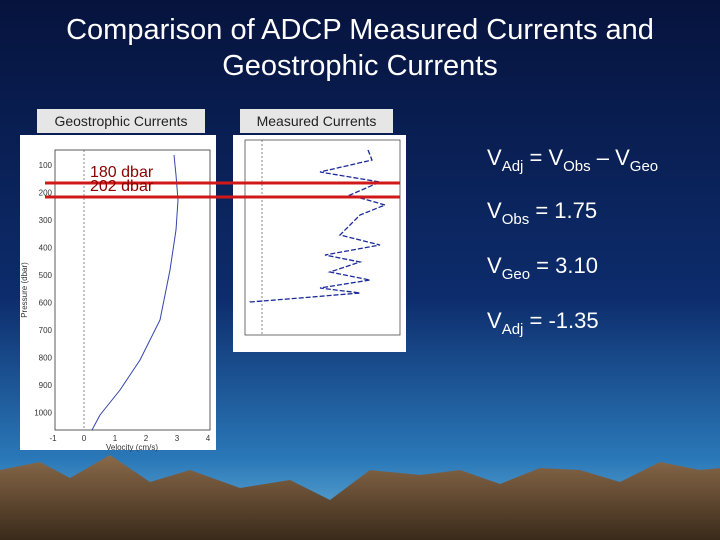 The image size is (720, 540). What do you see at coordinates (146, 438) in the screenshot?
I see `x-tick-label: 2` at bounding box center [146, 438].